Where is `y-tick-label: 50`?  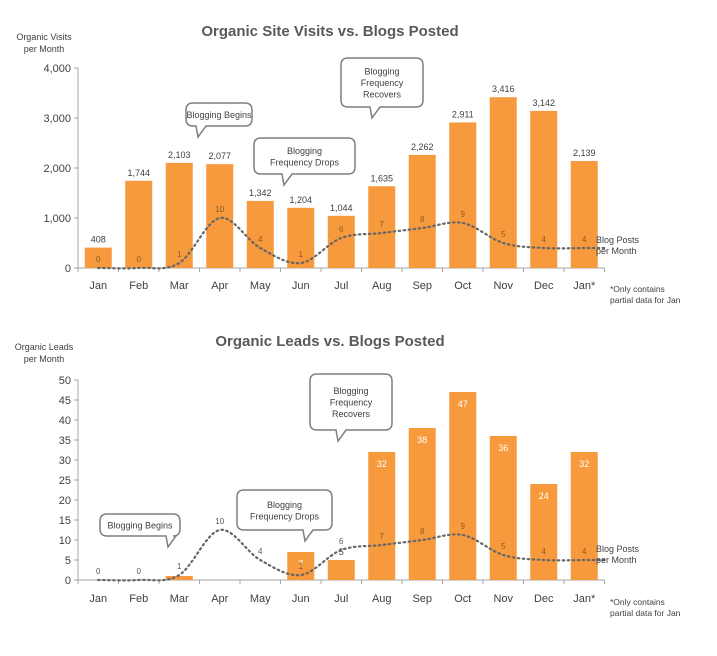 y-tick-label: 50 is located at coordinates (65, 381).